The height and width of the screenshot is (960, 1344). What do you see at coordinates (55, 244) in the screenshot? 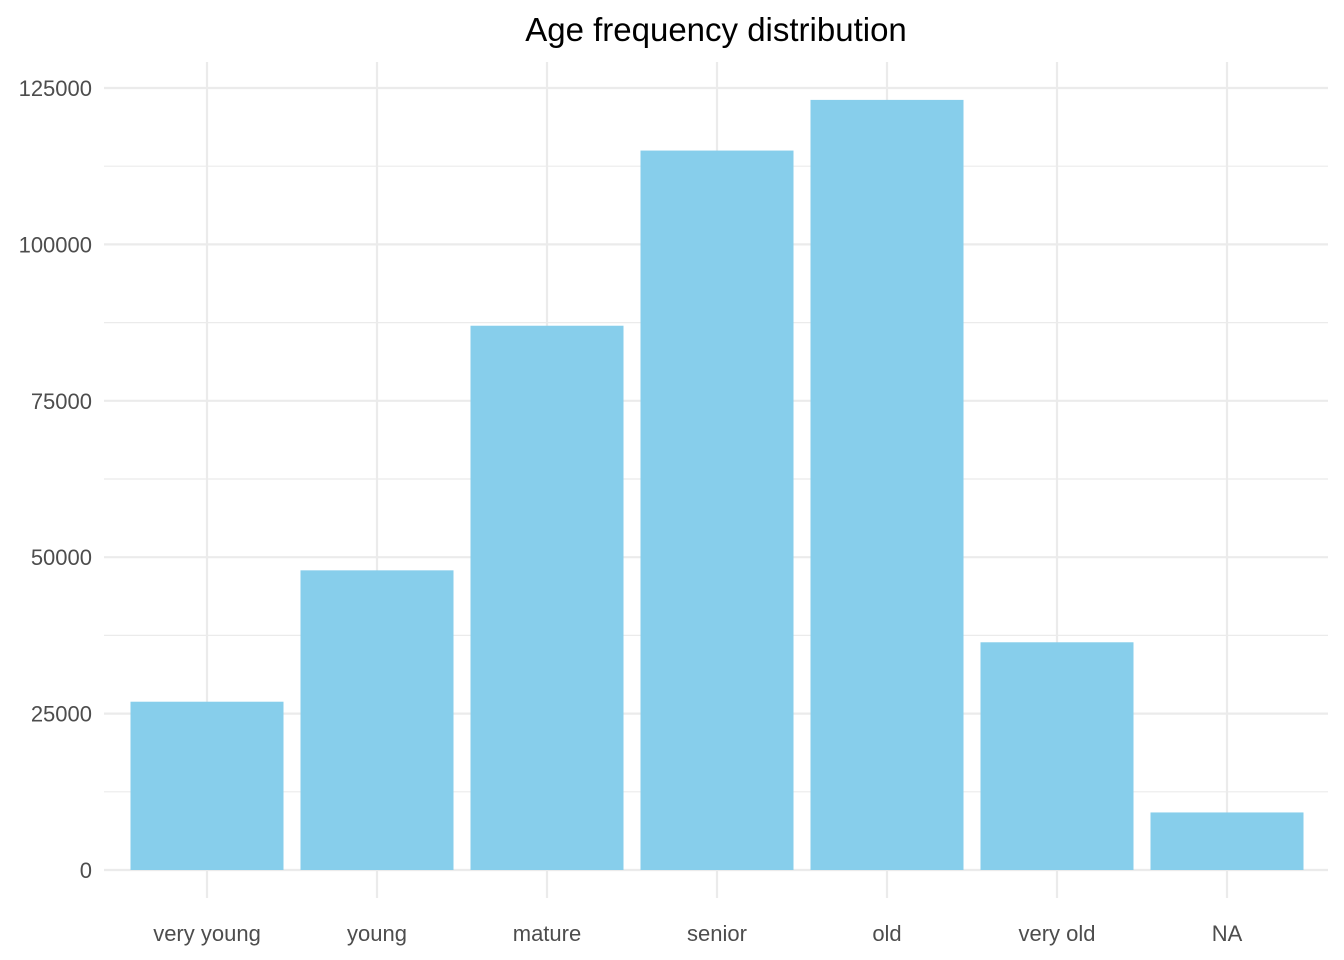
I see `y-tick-label: 100000` at bounding box center [55, 244].